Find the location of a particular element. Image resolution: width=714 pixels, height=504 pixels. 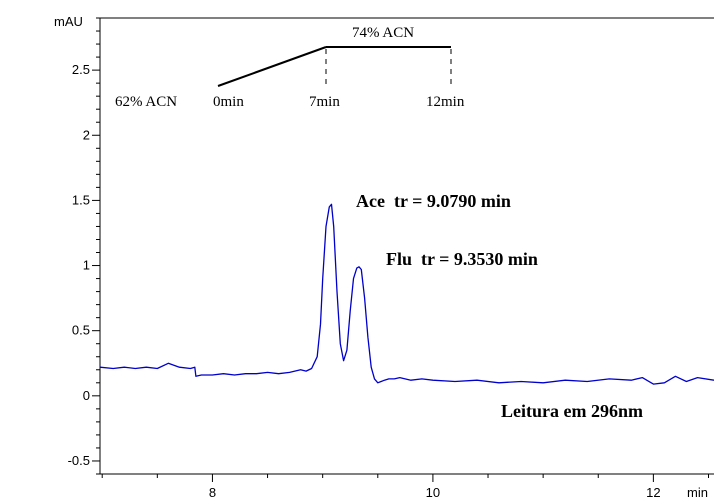

x-axis-unit-label: min is located at coordinates (697, 492).